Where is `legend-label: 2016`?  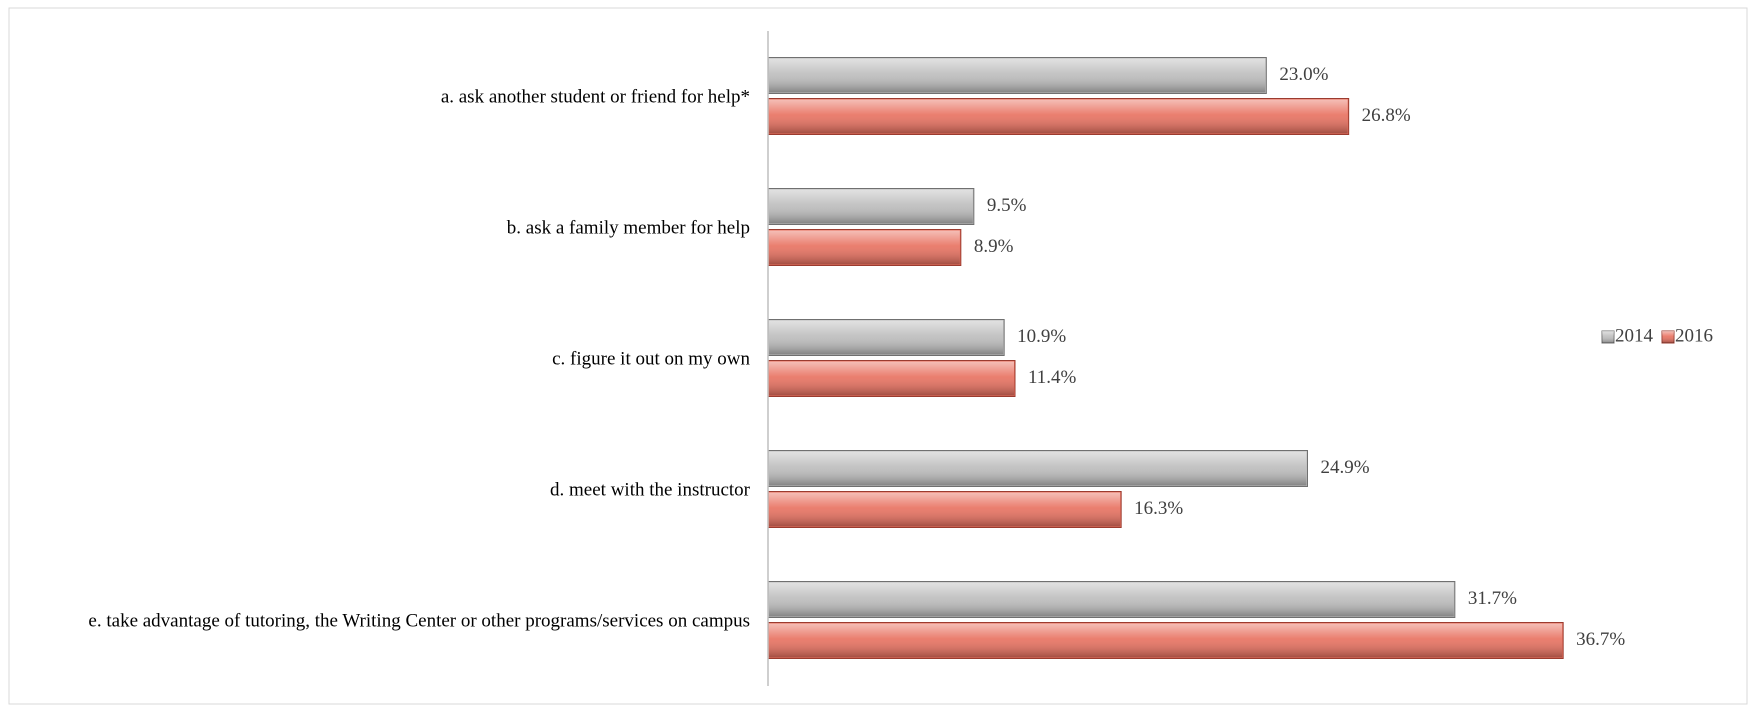
legend-label: 2016 is located at coordinates (1694, 335).